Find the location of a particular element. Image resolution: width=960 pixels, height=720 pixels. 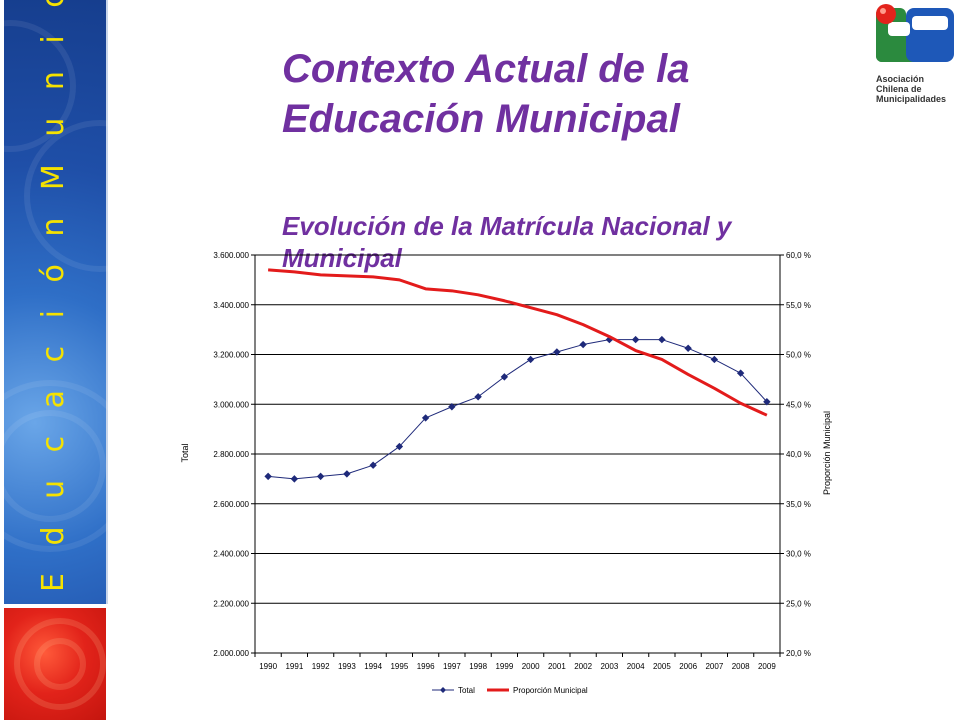

x-tick-label: 2001 is located at coordinates (557, 666).